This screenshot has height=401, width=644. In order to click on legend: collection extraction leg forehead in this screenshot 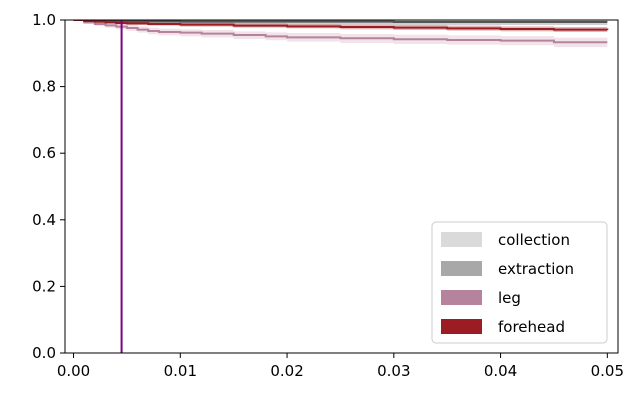, I will do `click(519, 282)`.